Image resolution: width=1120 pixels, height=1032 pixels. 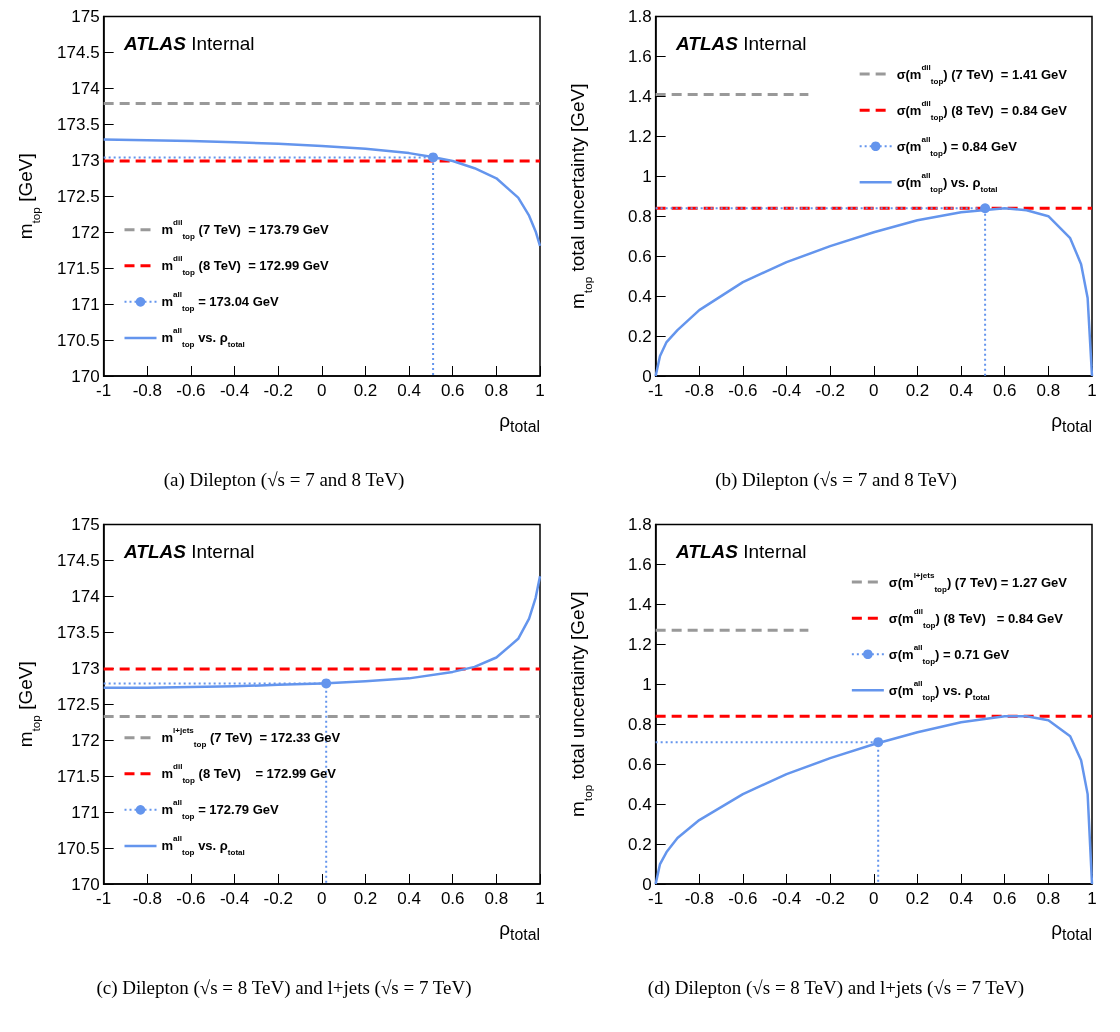 What do you see at coordinates (836, 988) in the screenshot?
I see `text: (d) Dilepton (√s = 8 TeV) and l+jets (√s = 7 TeV)` at bounding box center [836, 988].